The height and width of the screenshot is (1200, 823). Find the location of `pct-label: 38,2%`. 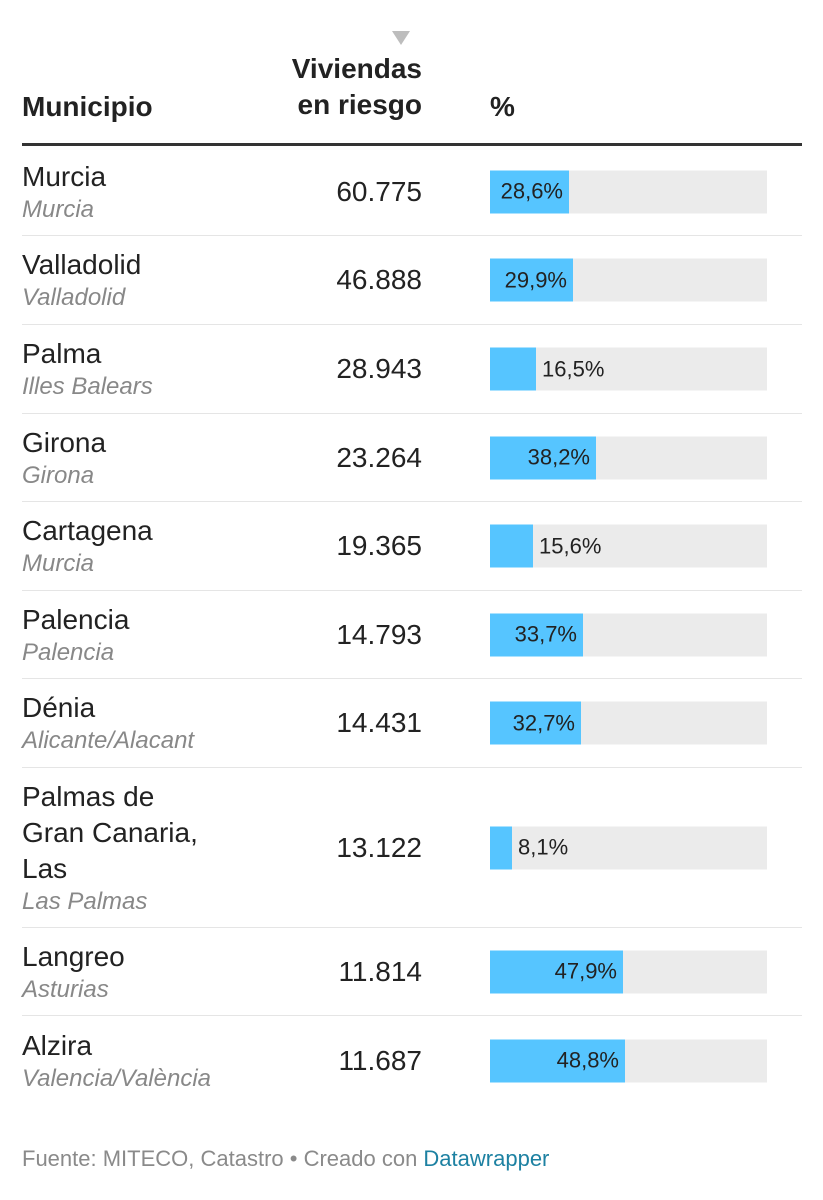

pct-label: 38,2% is located at coordinates (558, 457).